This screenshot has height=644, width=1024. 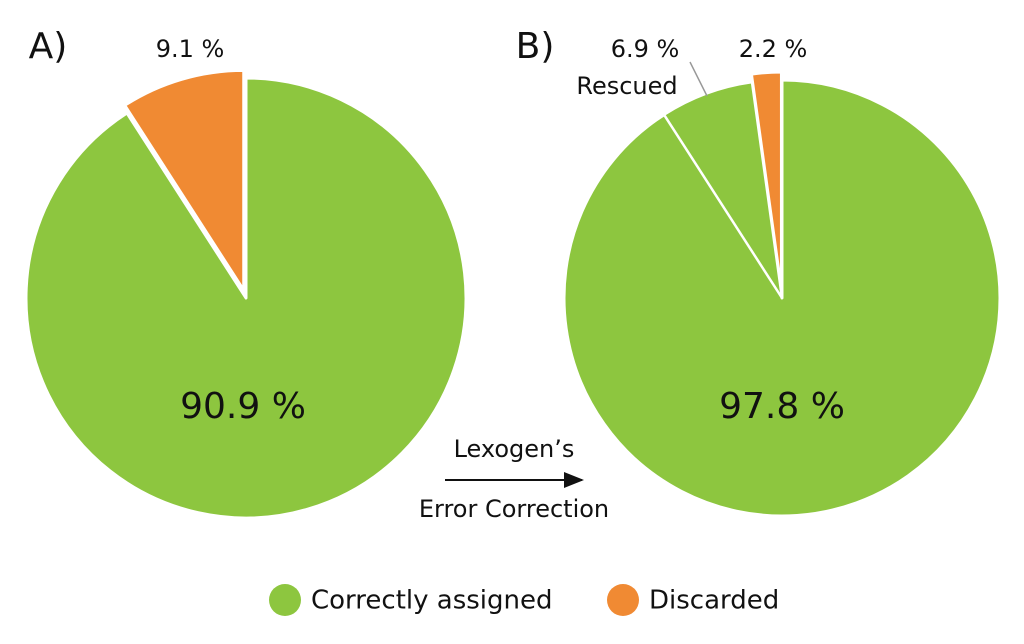 What do you see at coordinates (535, 46) in the screenshot?
I see `chart-title: B)` at bounding box center [535, 46].